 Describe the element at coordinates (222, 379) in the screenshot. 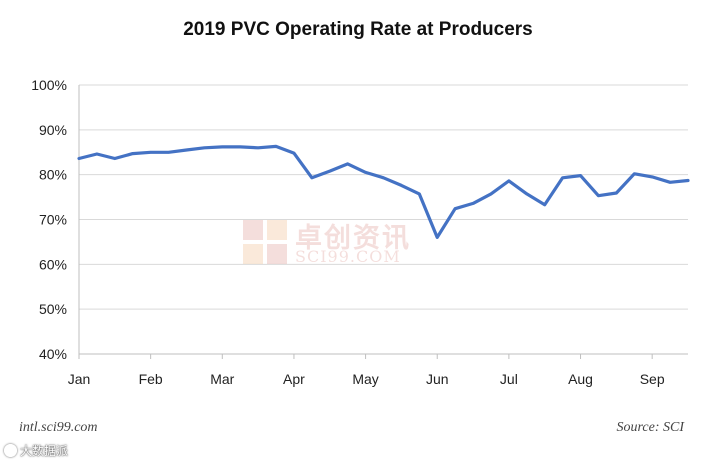

I see `x-tick-label: Mar` at that location.